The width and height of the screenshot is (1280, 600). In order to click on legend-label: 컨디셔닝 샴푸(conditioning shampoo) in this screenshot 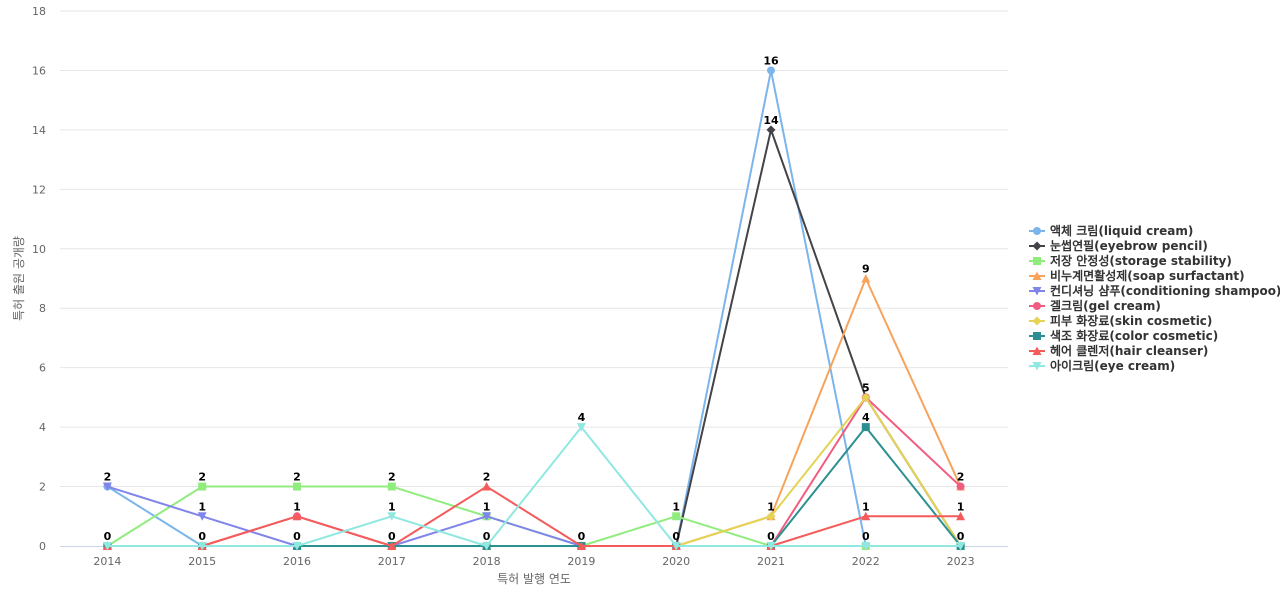, I will do `click(1165, 291)`.